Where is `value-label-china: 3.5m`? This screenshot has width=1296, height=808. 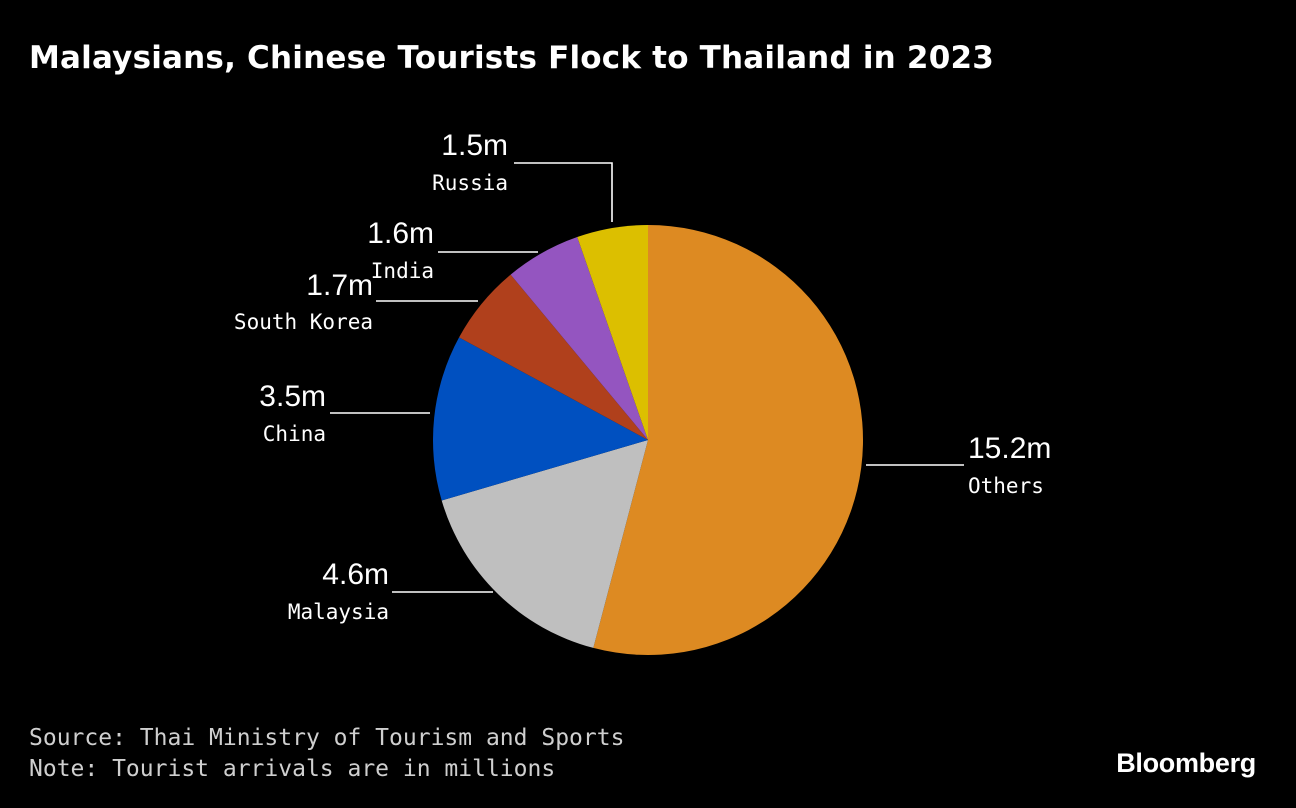 value-label-china: 3.5m is located at coordinates (292, 396).